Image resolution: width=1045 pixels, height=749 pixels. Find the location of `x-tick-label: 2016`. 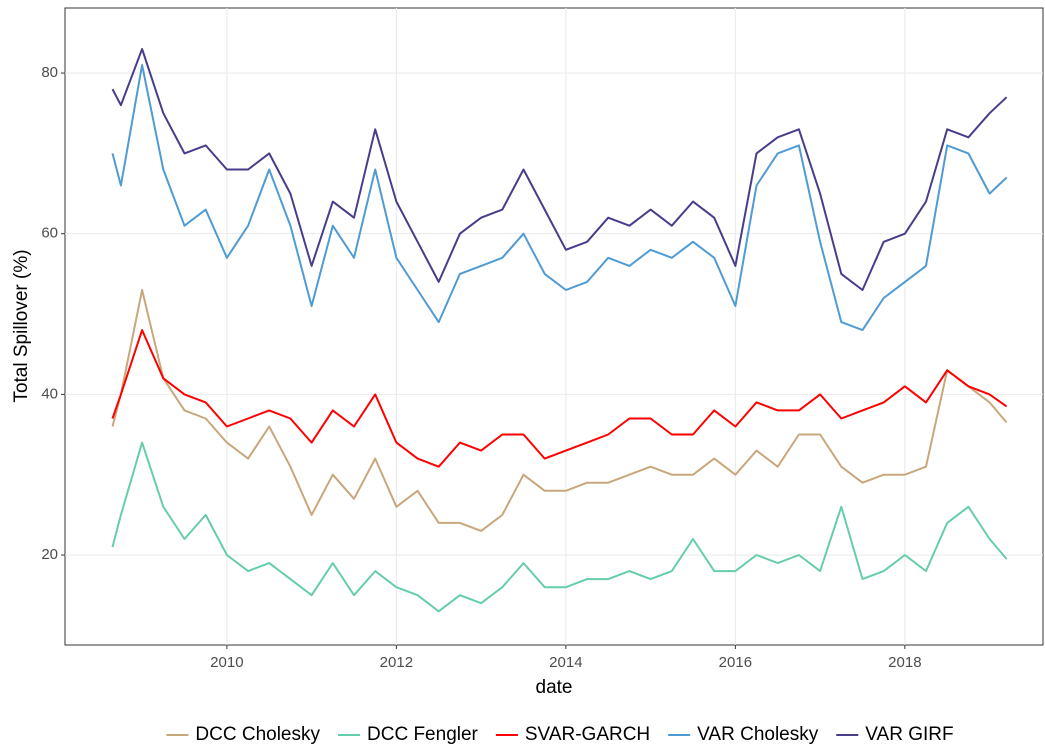

x-tick-label: 2016 is located at coordinates (735, 662).